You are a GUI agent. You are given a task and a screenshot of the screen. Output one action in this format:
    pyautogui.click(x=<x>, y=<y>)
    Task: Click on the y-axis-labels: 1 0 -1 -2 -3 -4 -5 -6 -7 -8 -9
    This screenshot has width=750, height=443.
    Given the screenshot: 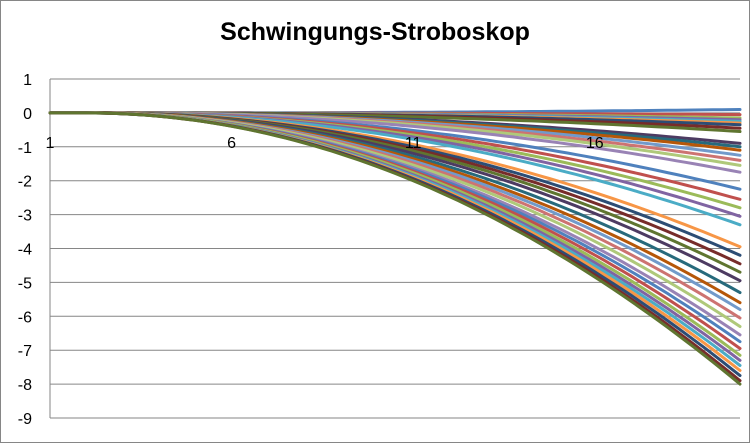 What is the action you would take?
    pyautogui.click(x=25, y=250)
    